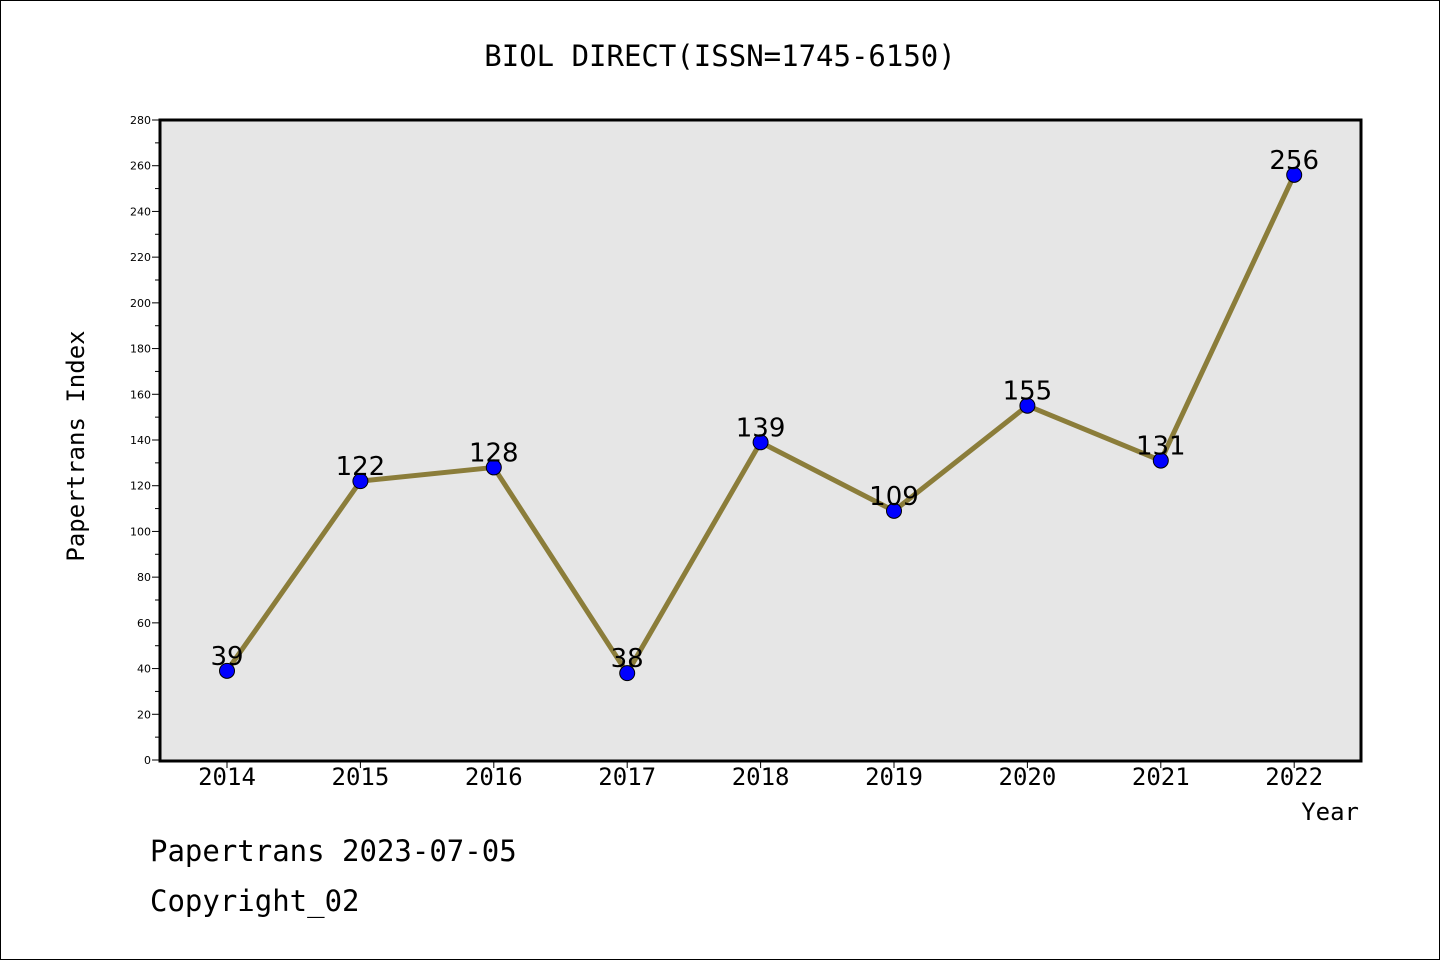  I want to click on data-label: 256, so click(1294, 161).